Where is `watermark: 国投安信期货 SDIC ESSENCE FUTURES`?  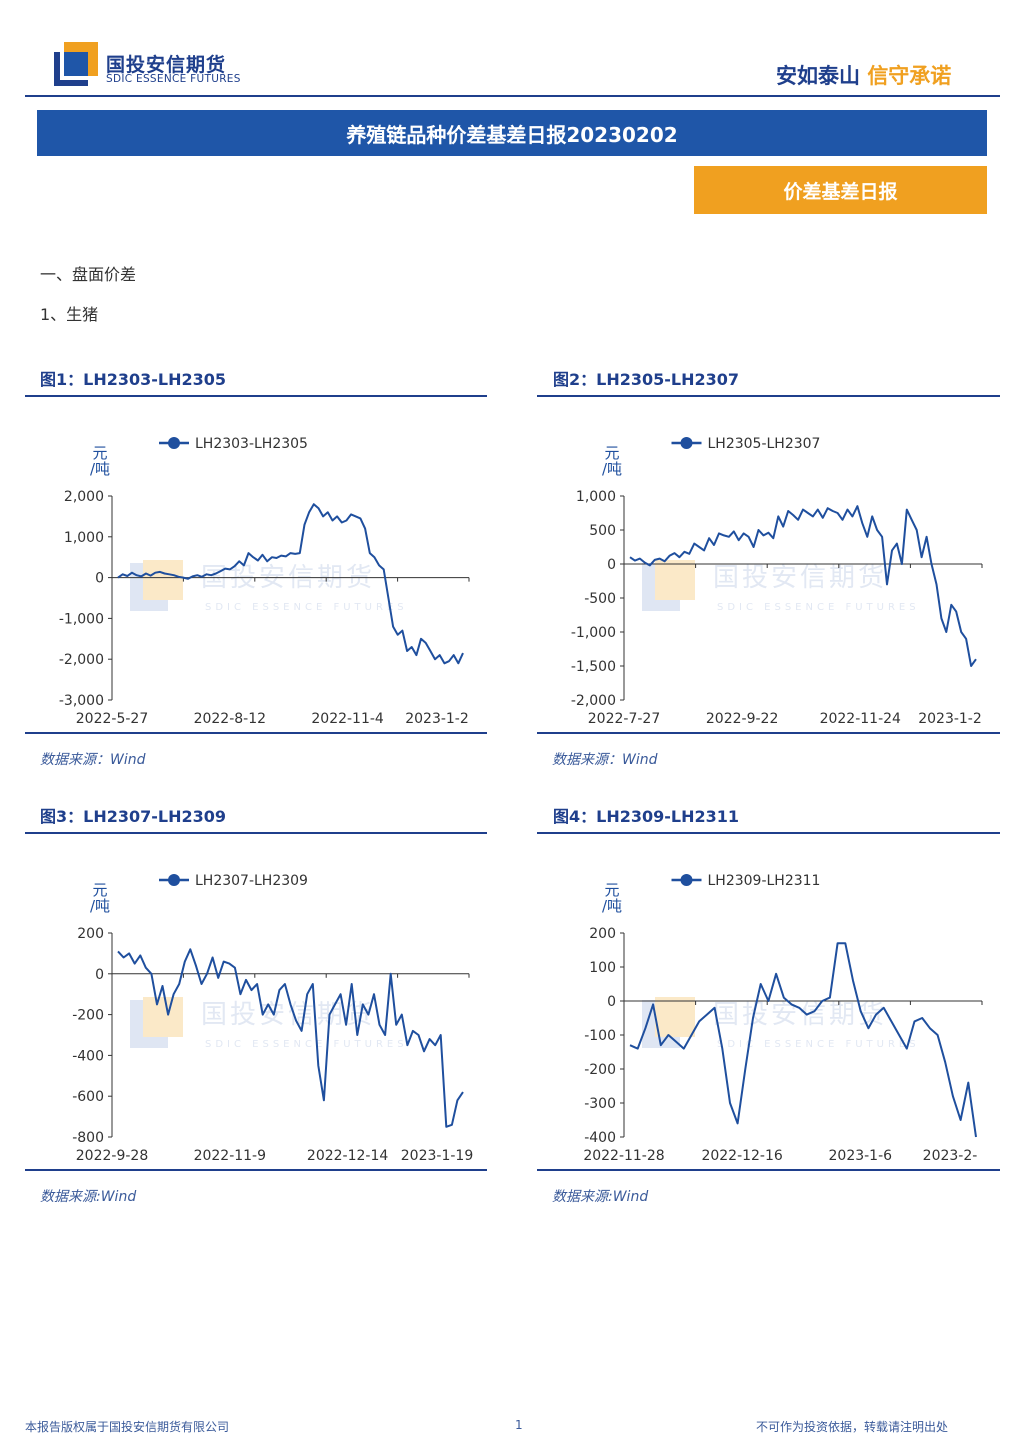
watermark: 国投安信期货 SDIC ESSENCE FUTURES is located at coordinates (781, 586).